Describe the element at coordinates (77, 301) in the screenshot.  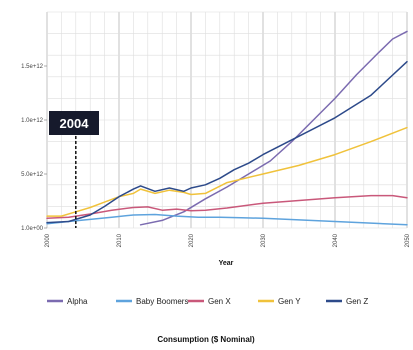
I see `legend-label: Alpha` at that location.